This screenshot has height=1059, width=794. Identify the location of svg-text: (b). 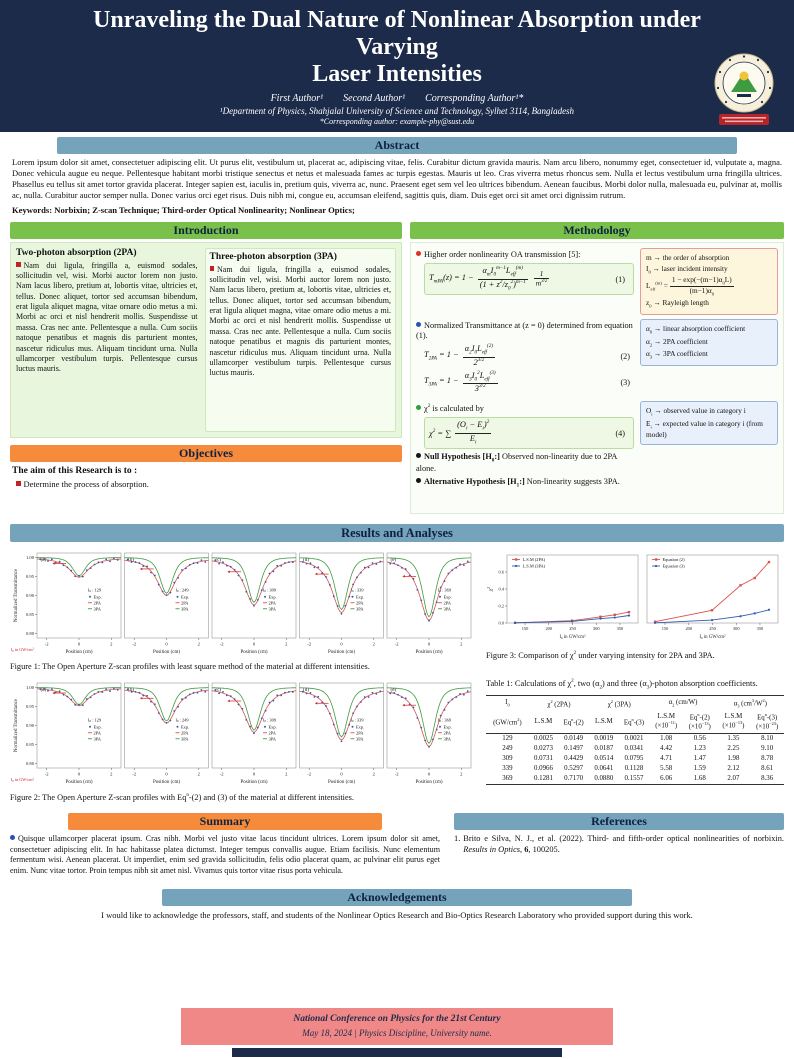
(131, 559).